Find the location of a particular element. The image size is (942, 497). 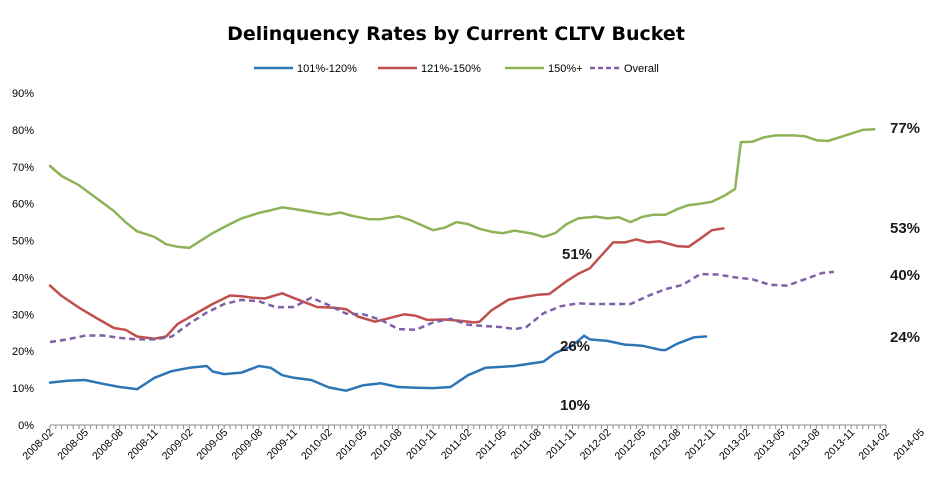

y-tick-label: 50% is located at coordinates (23, 242).